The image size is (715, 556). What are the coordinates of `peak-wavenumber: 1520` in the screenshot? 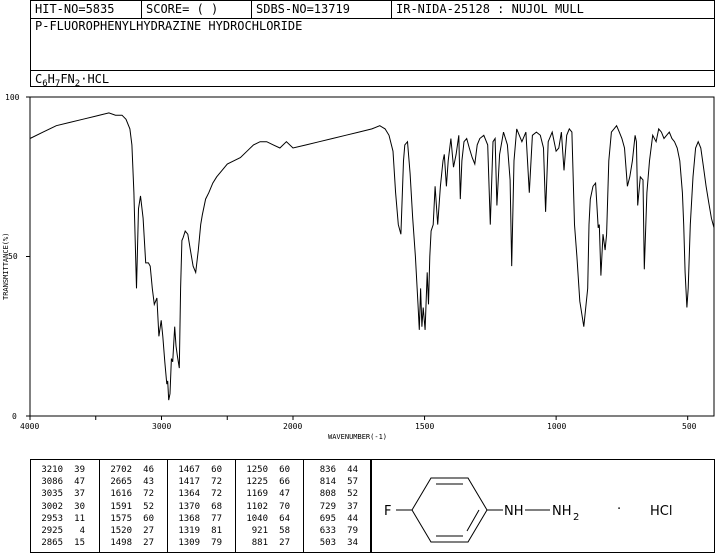 It's located at (121, 530).